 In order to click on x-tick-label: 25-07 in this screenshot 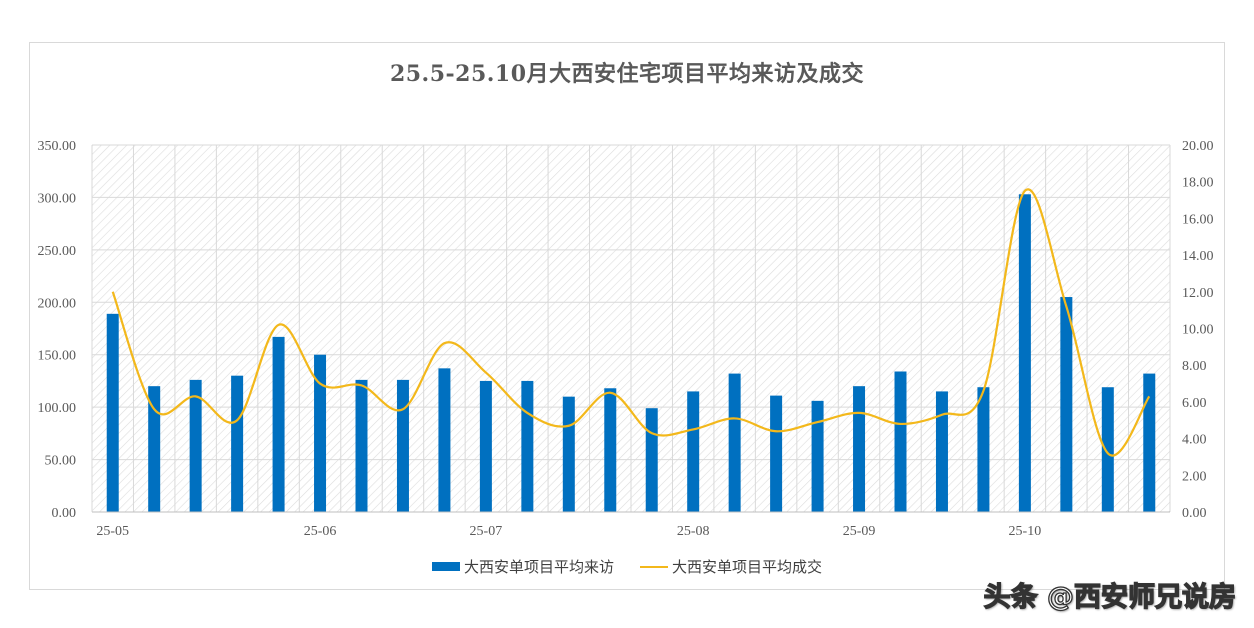, I will do `click(486, 531)`.